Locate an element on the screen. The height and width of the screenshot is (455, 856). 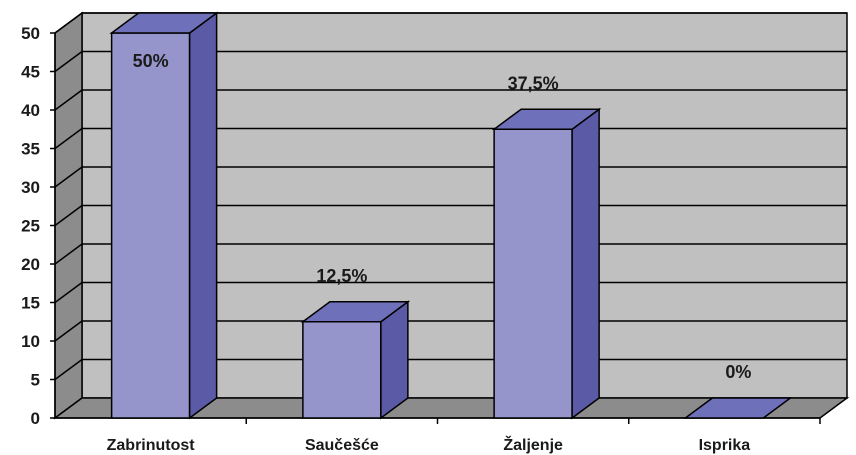
y-tick-label: 45 is located at coordinates (30, 72).